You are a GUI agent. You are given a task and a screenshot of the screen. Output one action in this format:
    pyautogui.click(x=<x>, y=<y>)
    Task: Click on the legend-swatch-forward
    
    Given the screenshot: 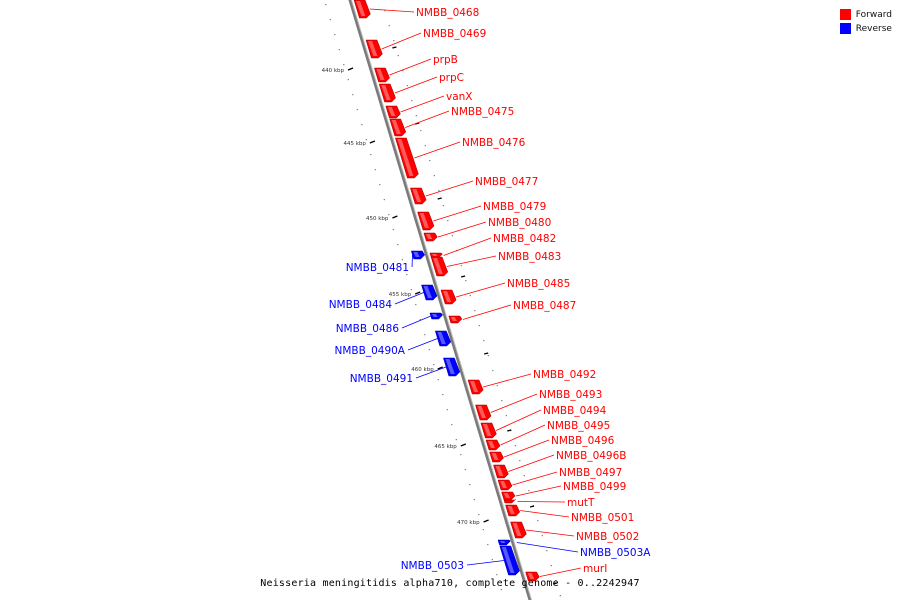 What is the action you would take?
    pyautogui.click(x=845, y=14)
    